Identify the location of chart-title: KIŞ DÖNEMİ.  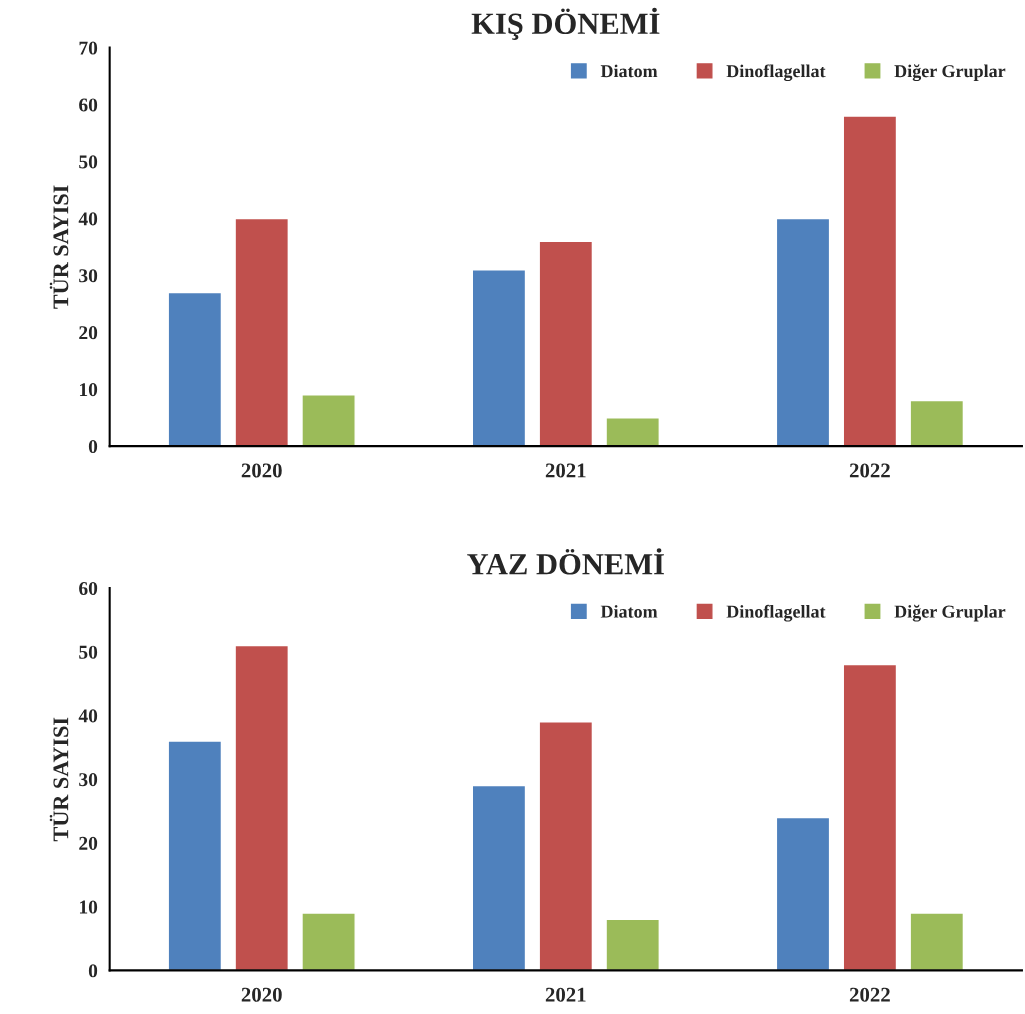
(565, 24).